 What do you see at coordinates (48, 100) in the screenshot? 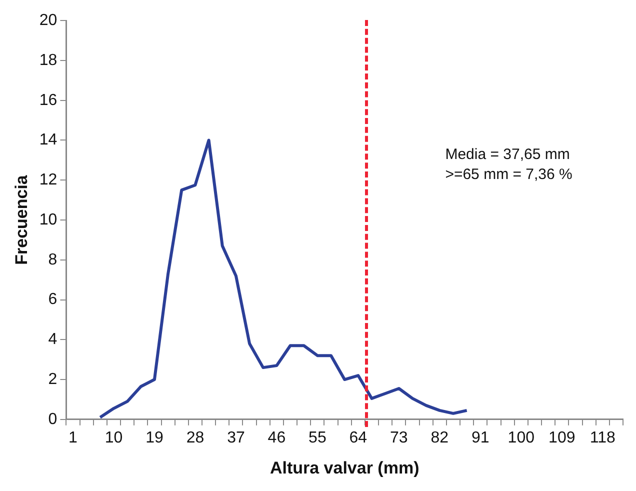
I see `y-tick-label: 16` at bounding box center [48, 100].